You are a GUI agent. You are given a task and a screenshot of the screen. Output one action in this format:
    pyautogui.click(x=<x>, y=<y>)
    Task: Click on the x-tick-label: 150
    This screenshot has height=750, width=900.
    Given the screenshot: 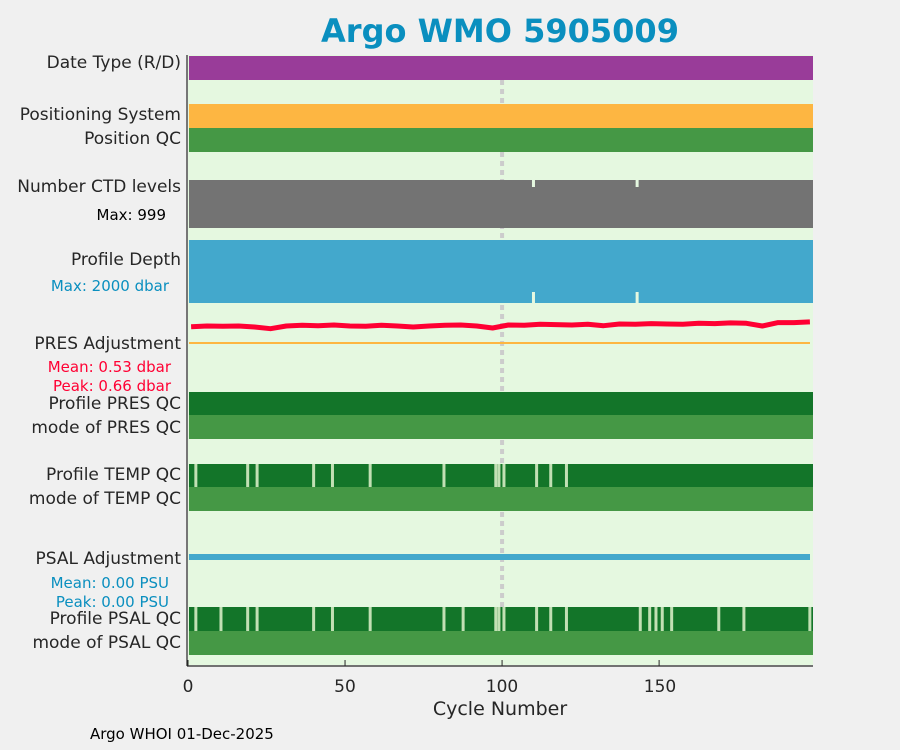 What is the action you would take?
    pyautogui.click(x=660, y=687)
    